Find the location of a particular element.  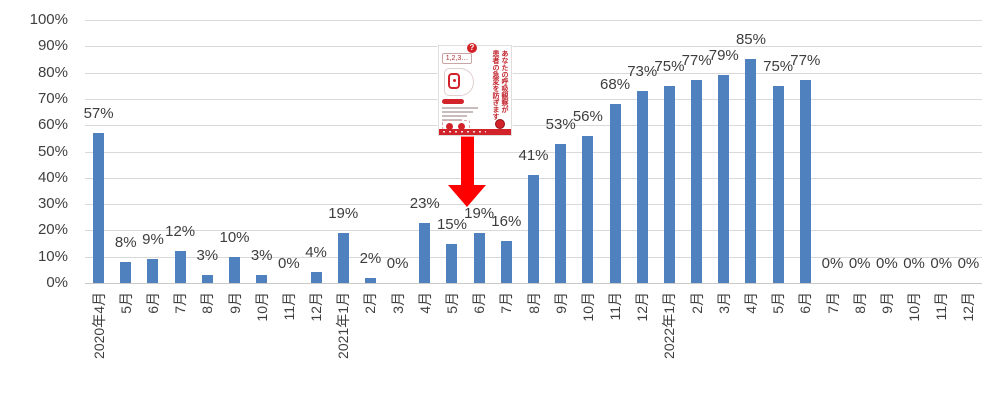

data-label: 8% is located at coordinates (125, 242).